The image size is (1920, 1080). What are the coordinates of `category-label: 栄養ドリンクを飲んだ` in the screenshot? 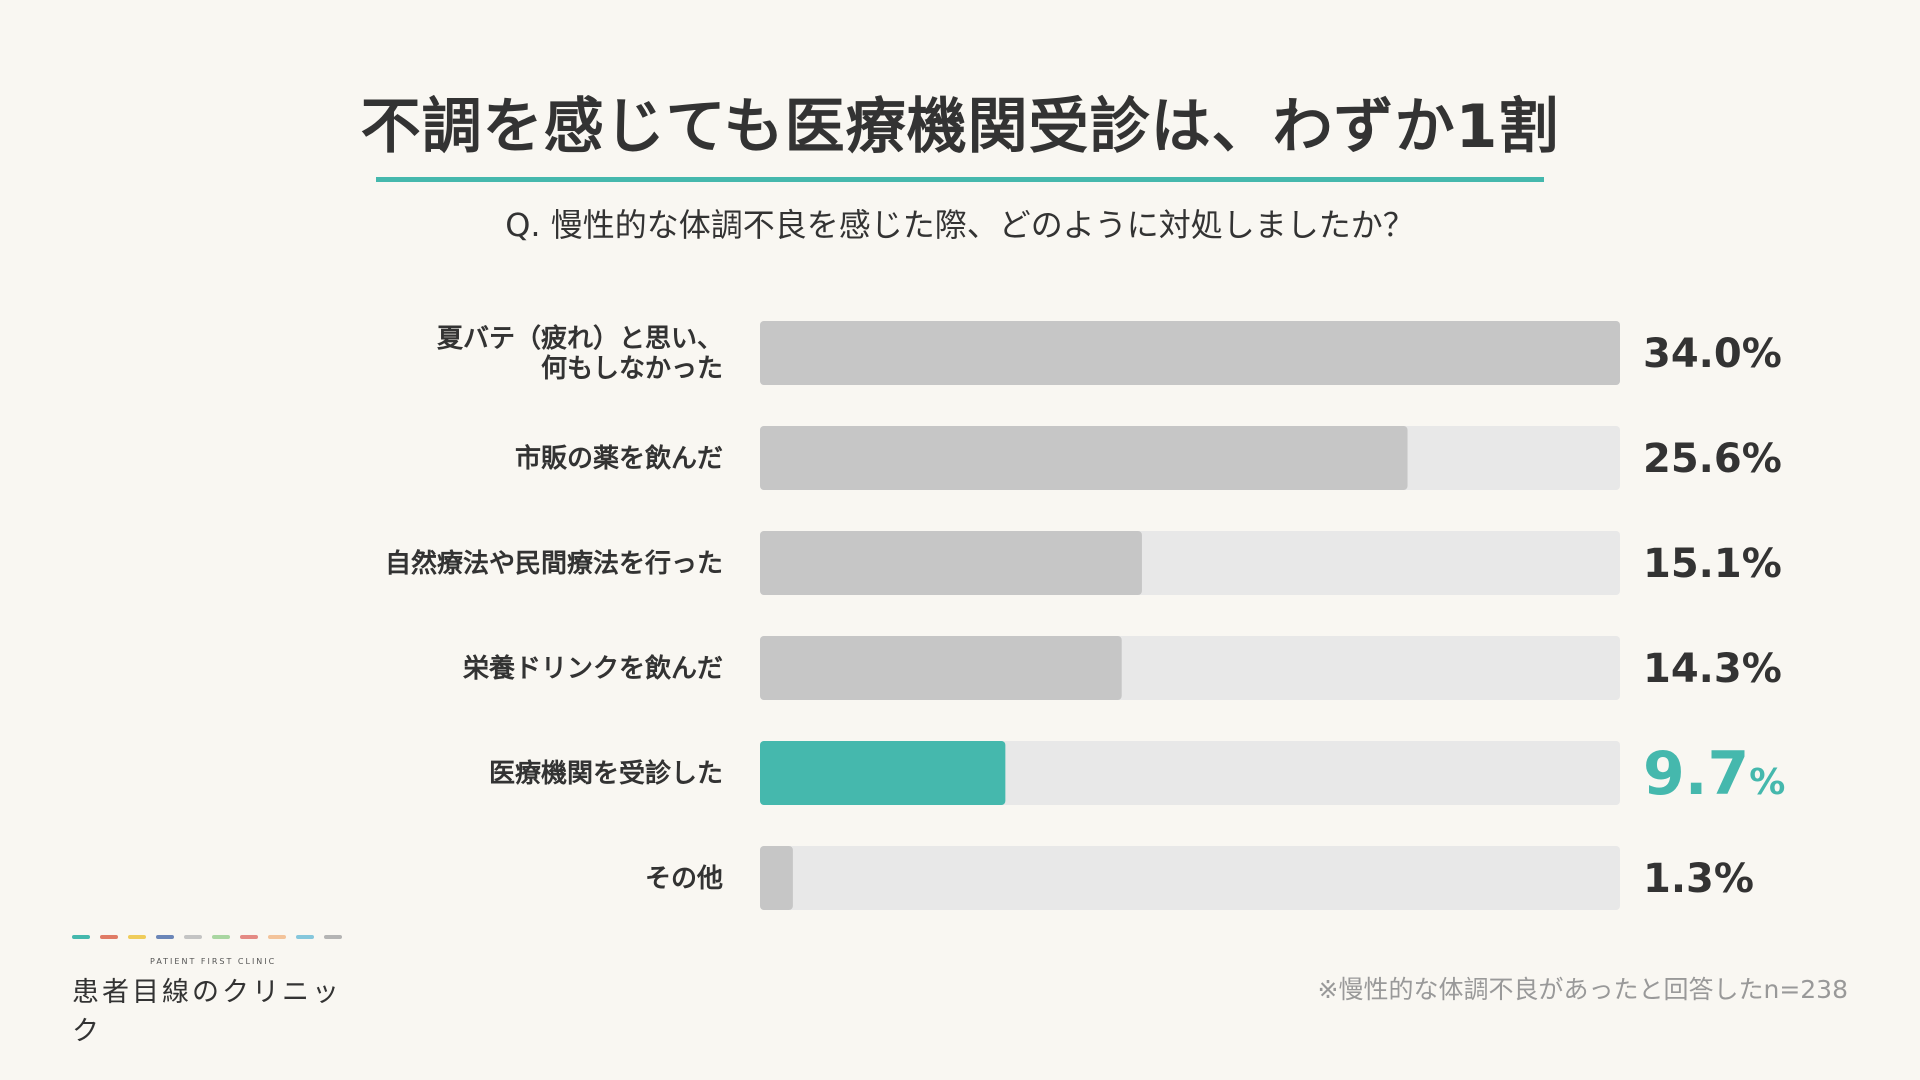 It's located at (592, 668).